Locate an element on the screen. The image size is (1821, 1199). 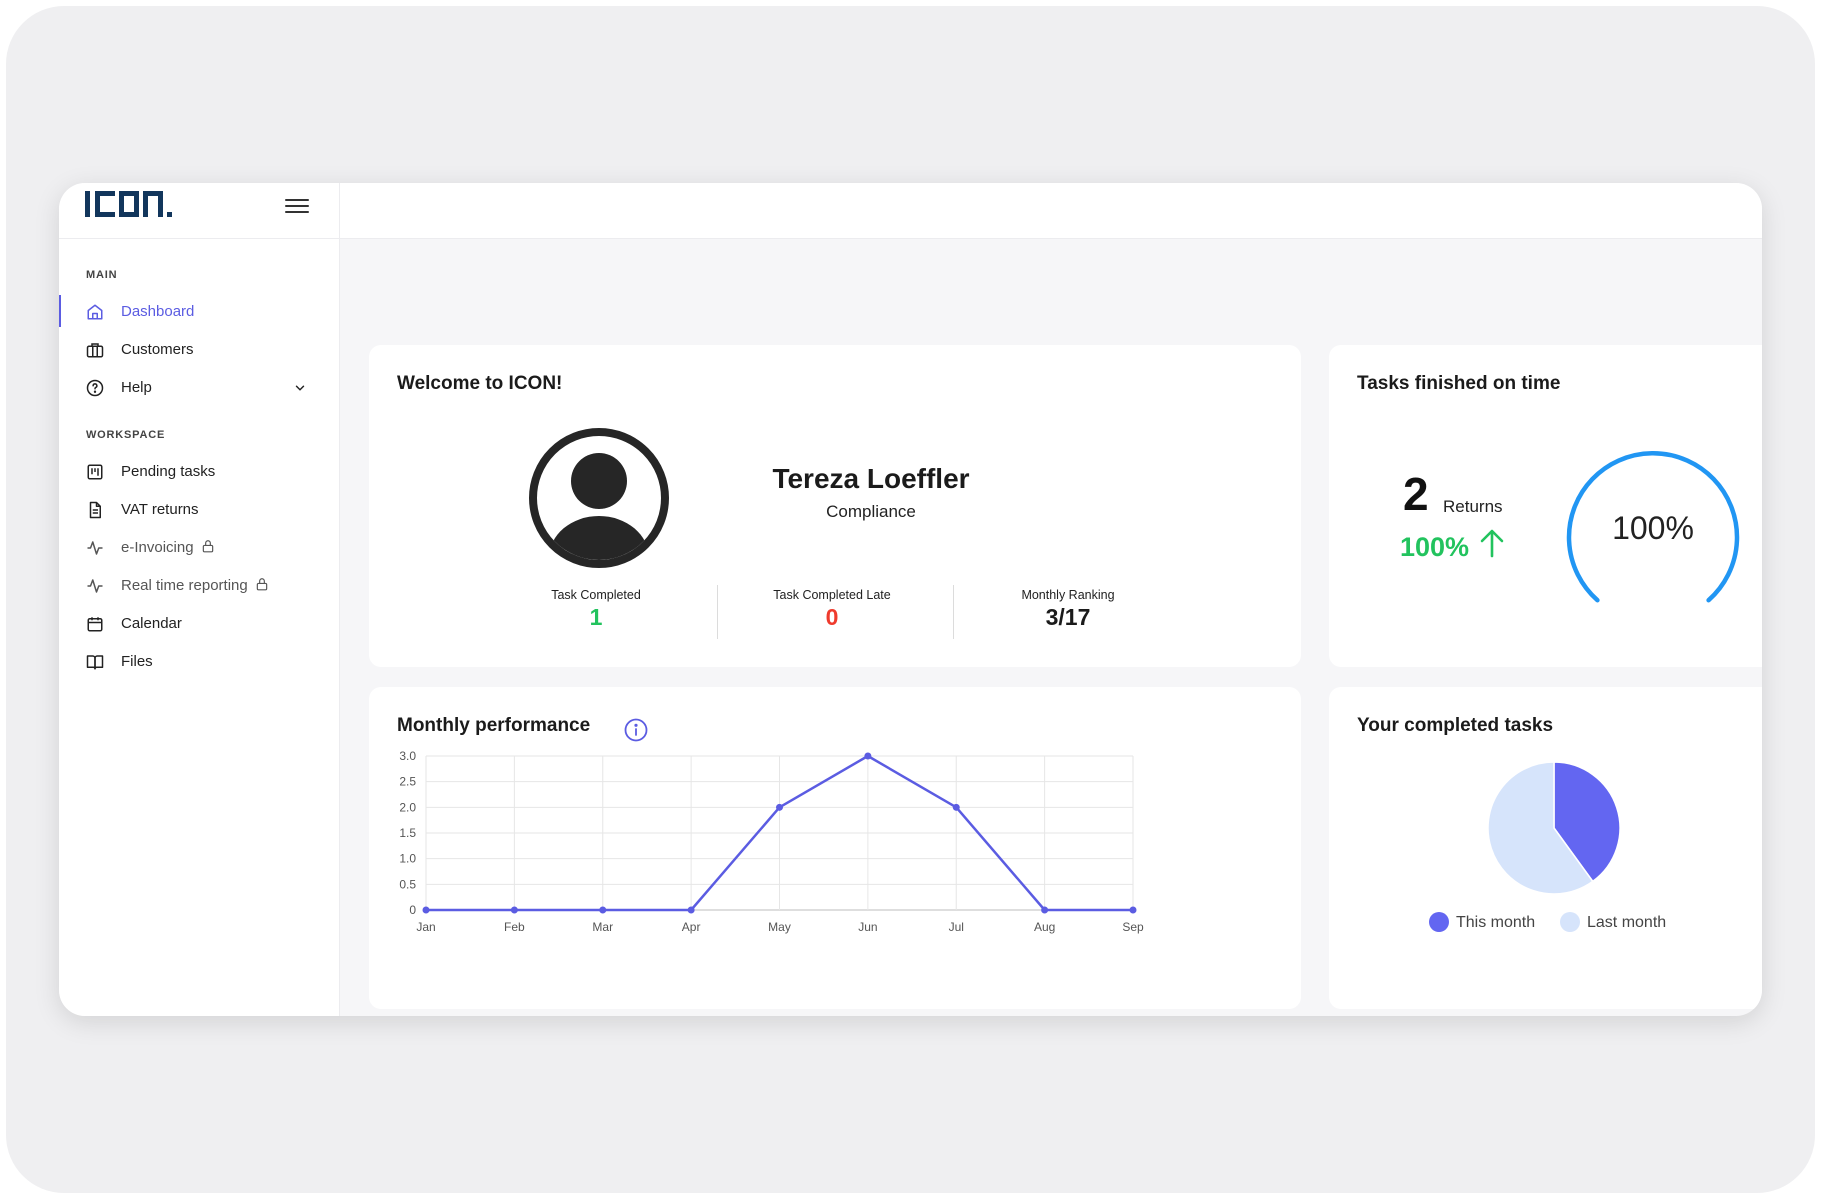
sidebar-item-pending-tasks: Pending tasks is located at coordinates (199, 471).